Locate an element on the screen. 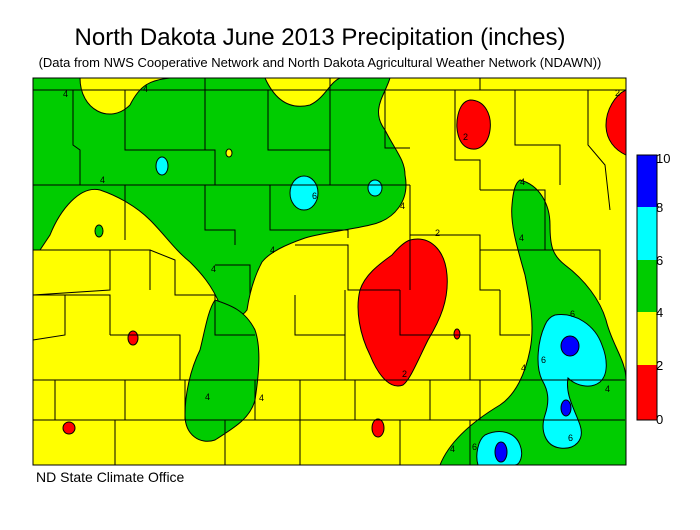 The width and height of the screenshot is (700, 530). zone-4-6-east is located at coordinates (532, 322).